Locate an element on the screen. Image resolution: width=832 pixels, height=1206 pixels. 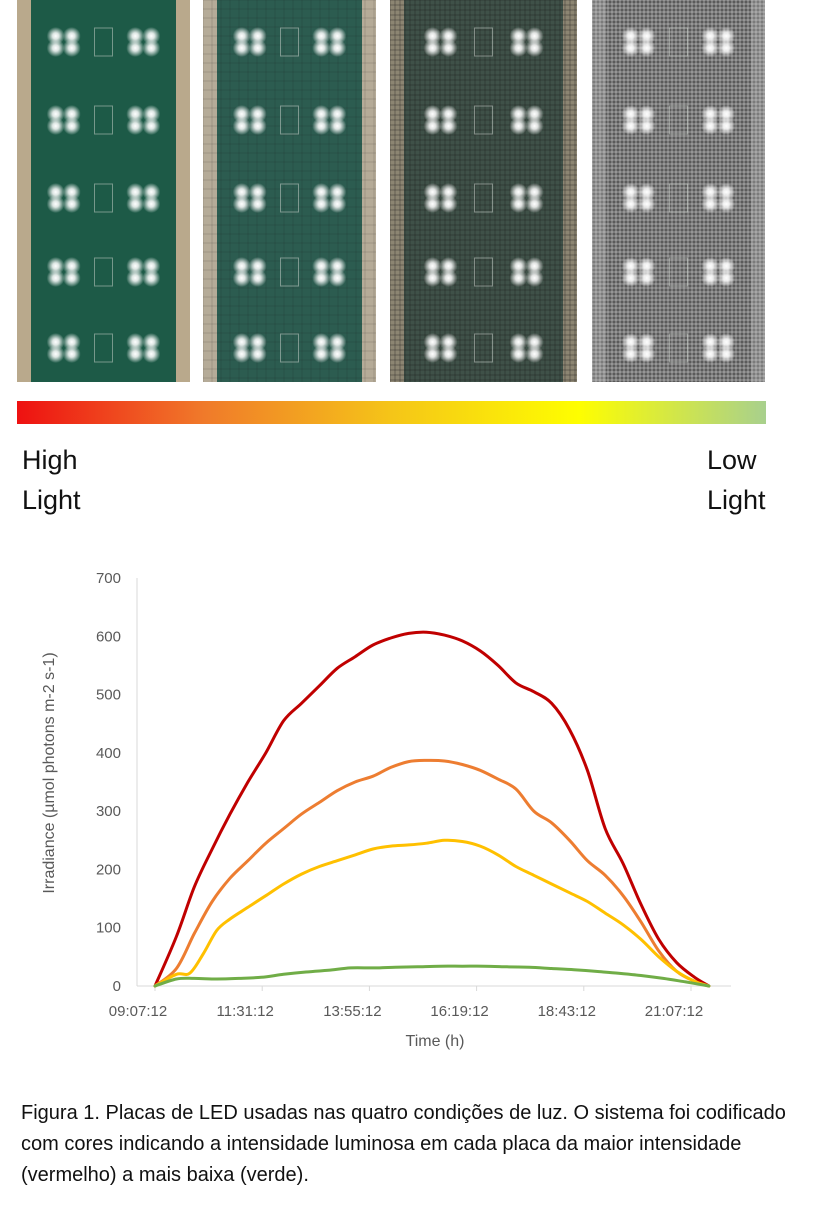
series-line-orange is located at coordinates (432, 873).